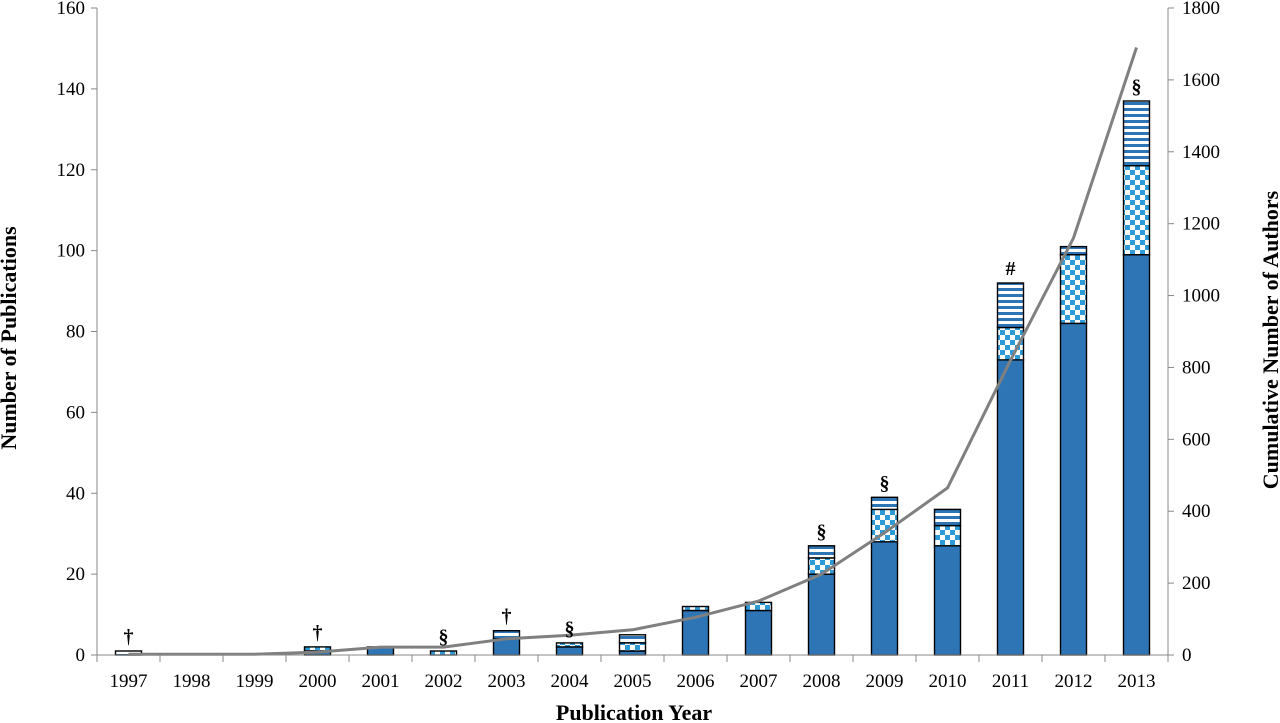 The height and width of the screenshot is (723, 1280). I want to click on y-tick-label: 40, so click(75, 493).